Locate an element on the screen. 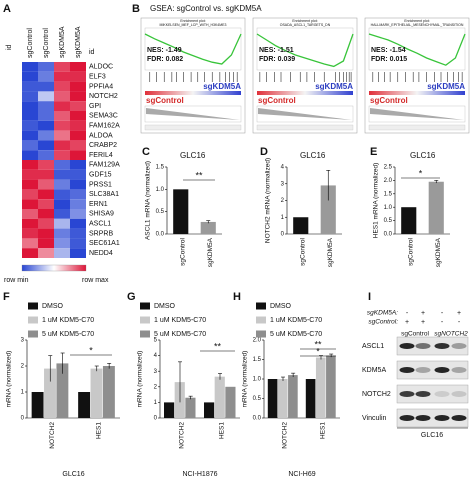 The width and height of the screenshot is (474, 481). x-axis-label: NCI-H1876 is located at coordinates (199, 474).